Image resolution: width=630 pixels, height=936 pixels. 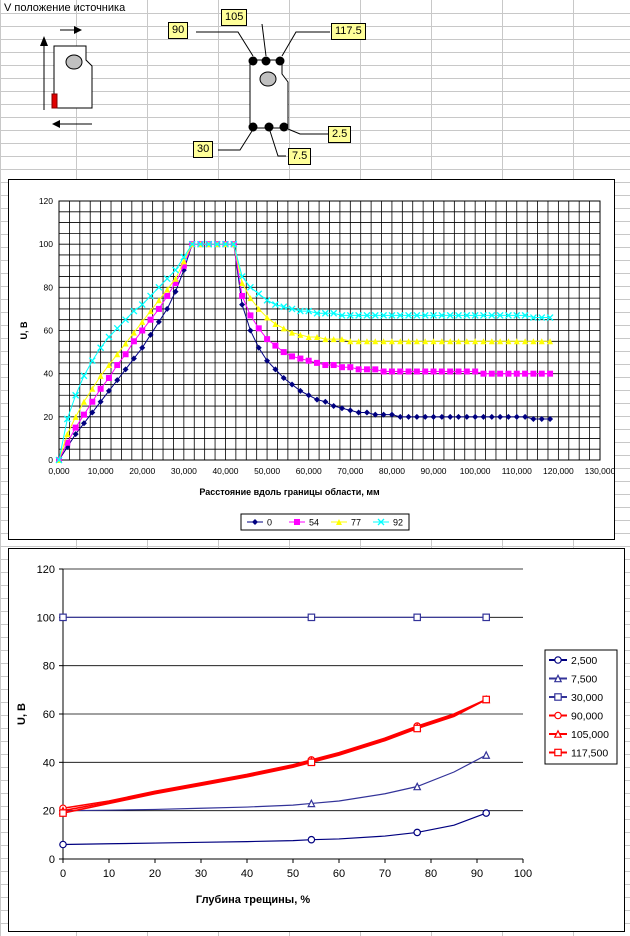 I want to click on legend-entry-label: 105,000, so click(x=590, y=735).